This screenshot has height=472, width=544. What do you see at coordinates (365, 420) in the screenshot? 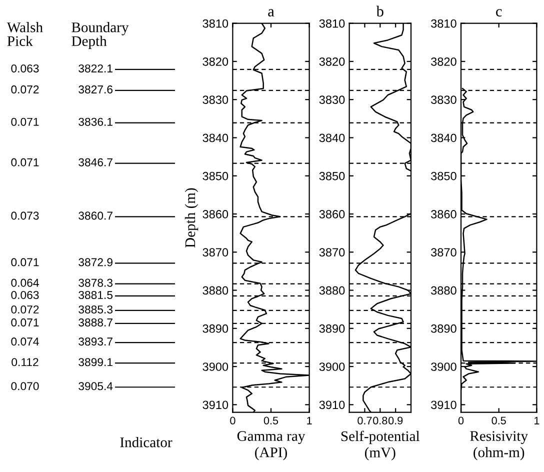
I see `x-tick-label: 0.7` at bounding box center [365, 420].